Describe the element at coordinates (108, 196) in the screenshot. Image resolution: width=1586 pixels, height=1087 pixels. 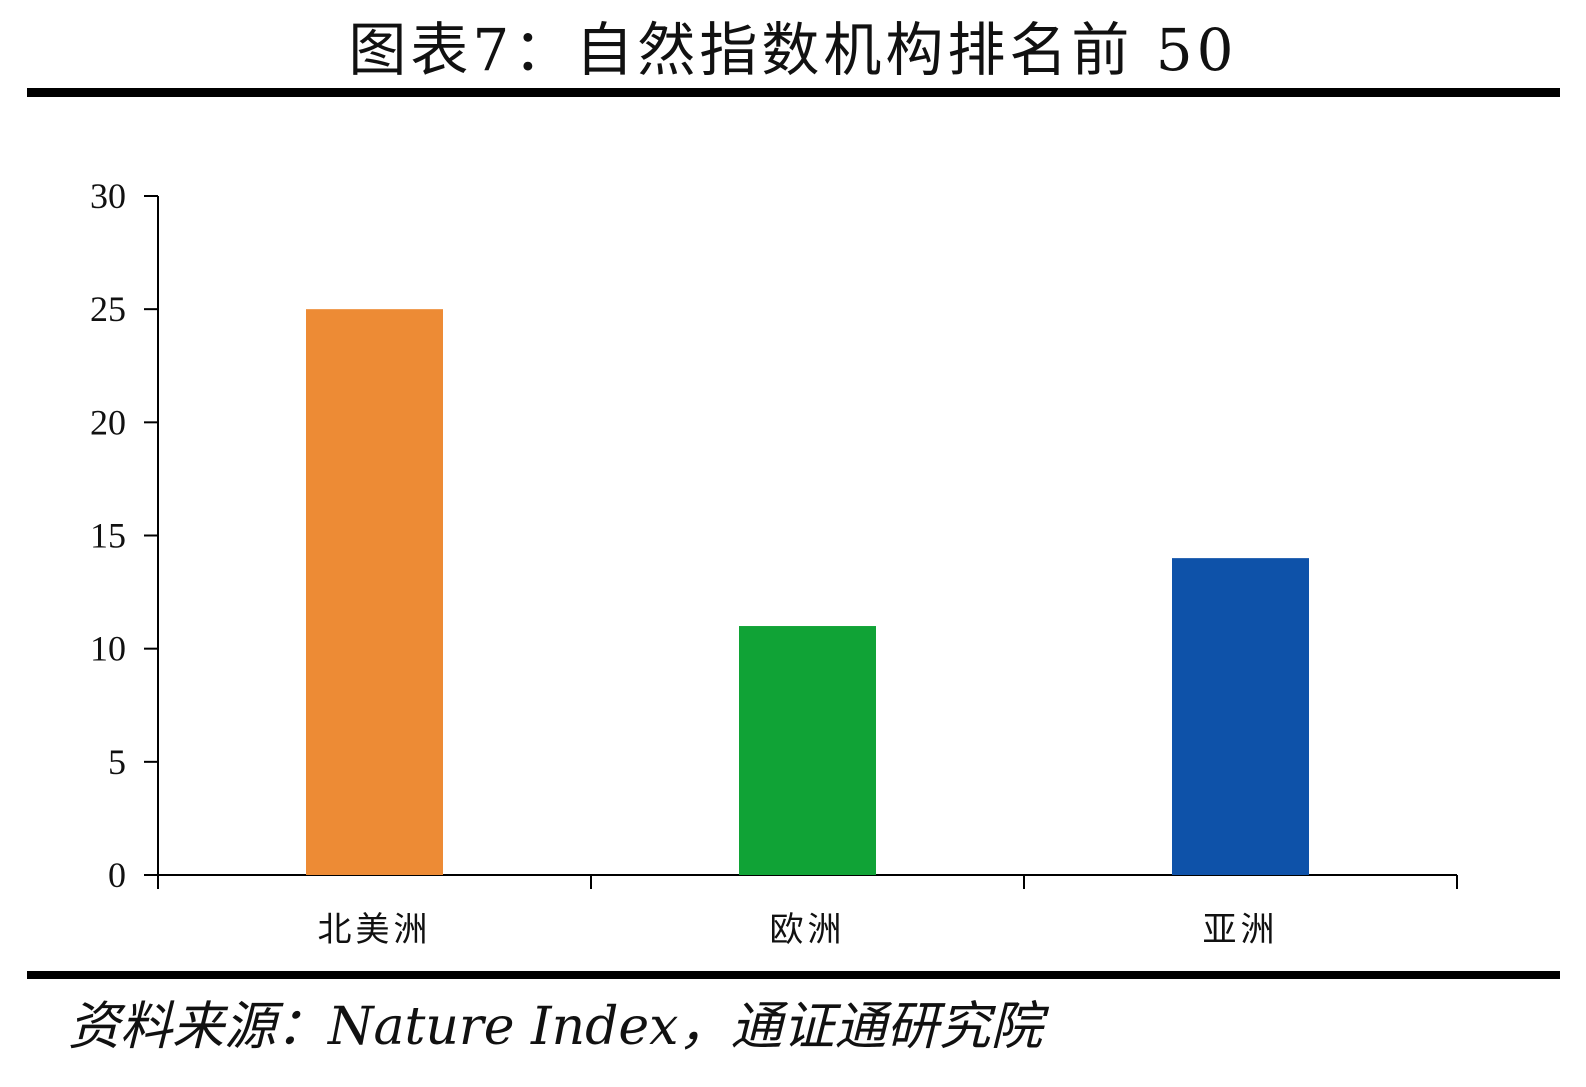
I see `y-tick-label: 30` at that location.